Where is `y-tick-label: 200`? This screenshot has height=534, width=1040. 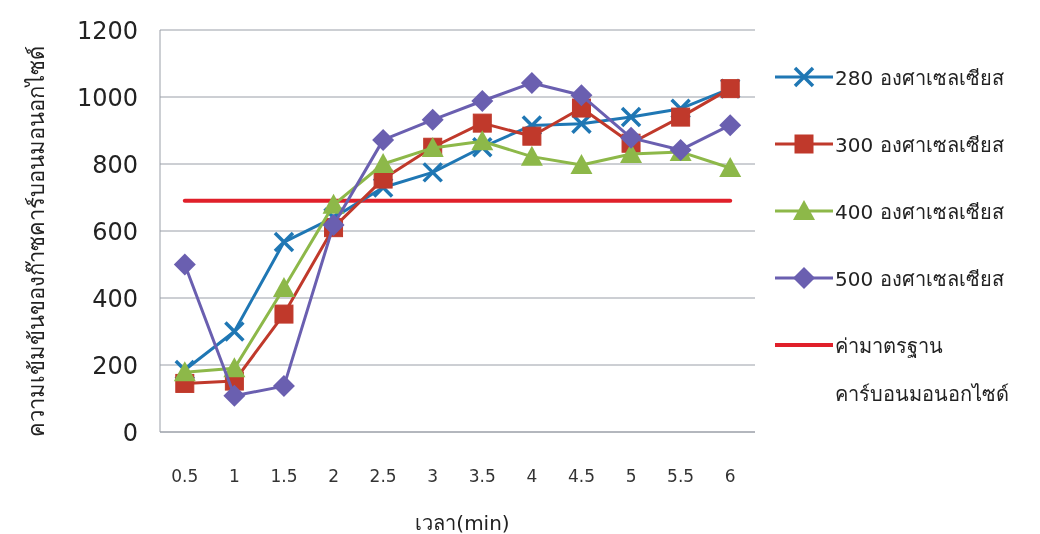 y-tick-label: 200 is located at coordinates (115, 366).